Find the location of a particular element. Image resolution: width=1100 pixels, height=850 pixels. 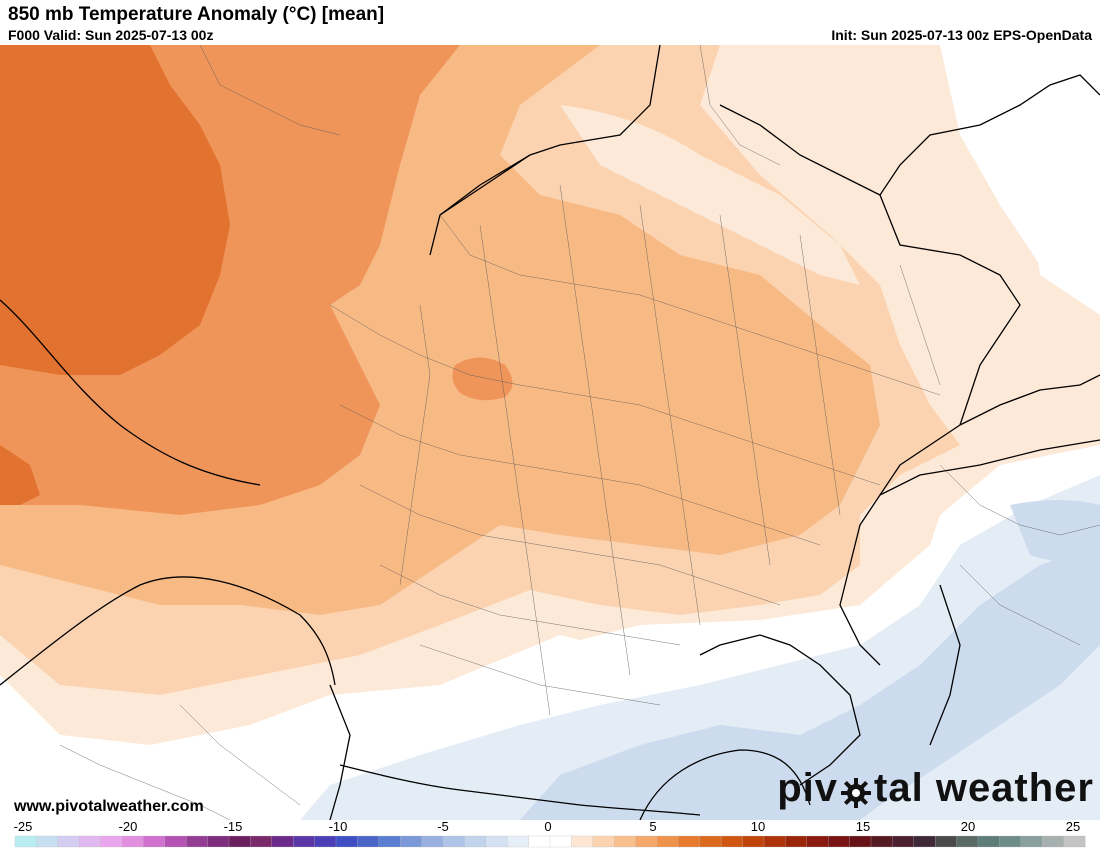

border-mediterranean-coast is located at coordinates (780, 710).